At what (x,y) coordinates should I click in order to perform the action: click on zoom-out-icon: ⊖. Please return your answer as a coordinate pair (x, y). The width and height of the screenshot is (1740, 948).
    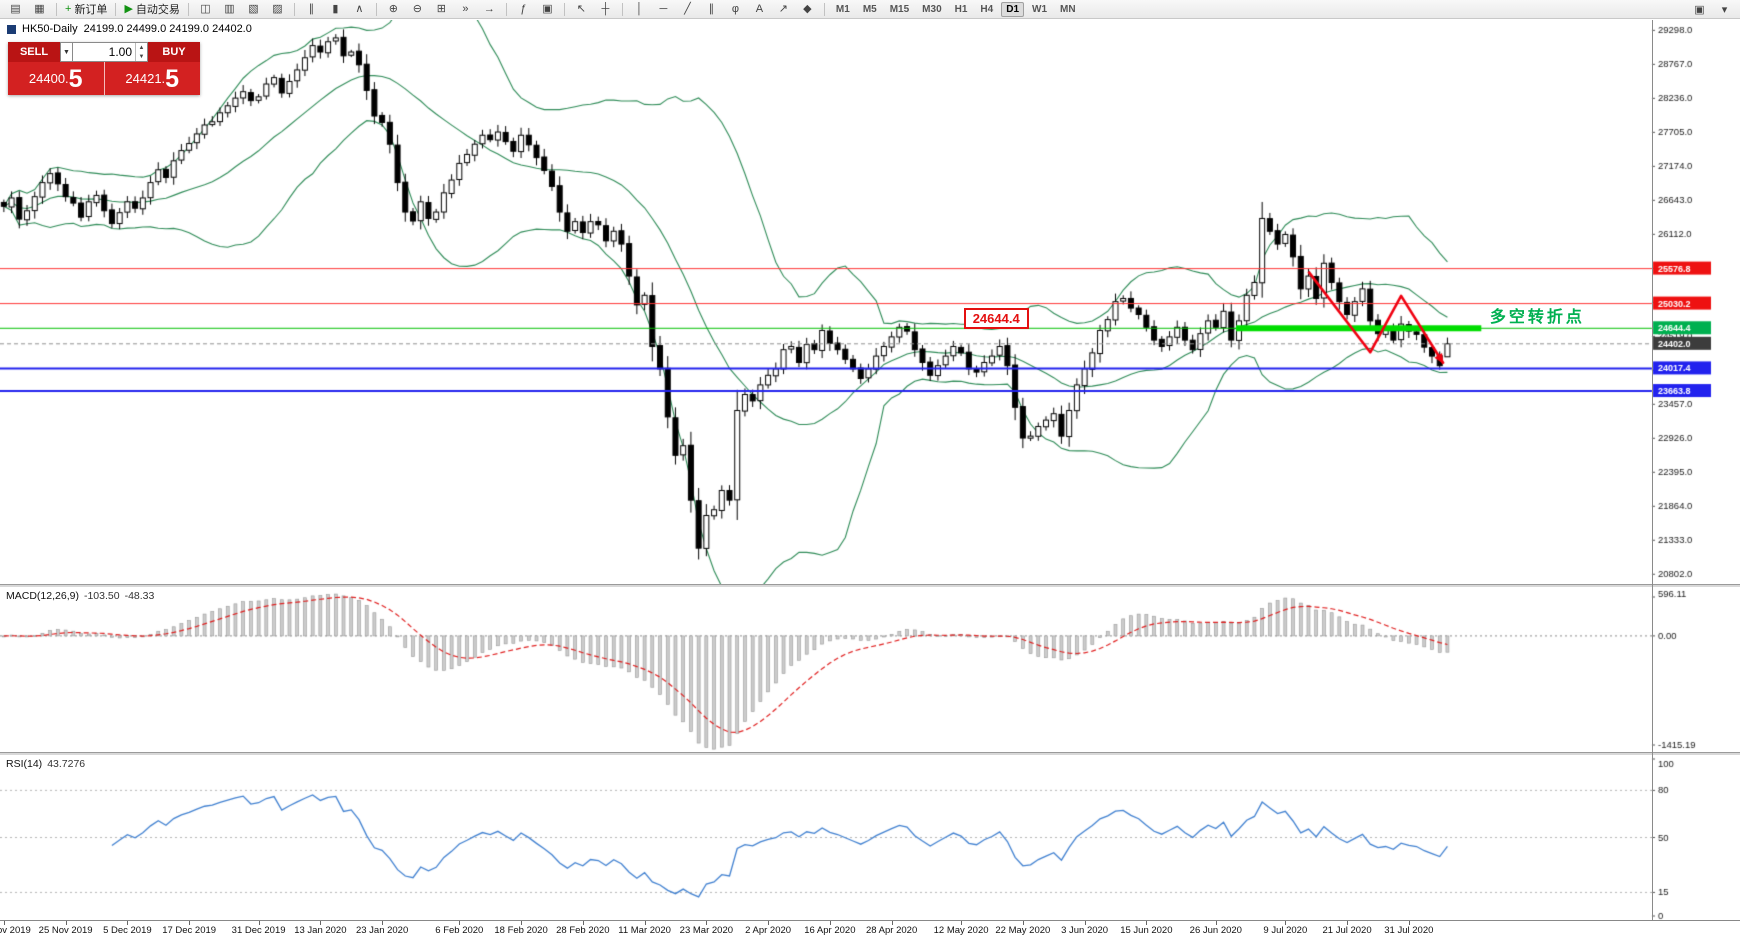
    Looking at the image, I should click on (417, 9).